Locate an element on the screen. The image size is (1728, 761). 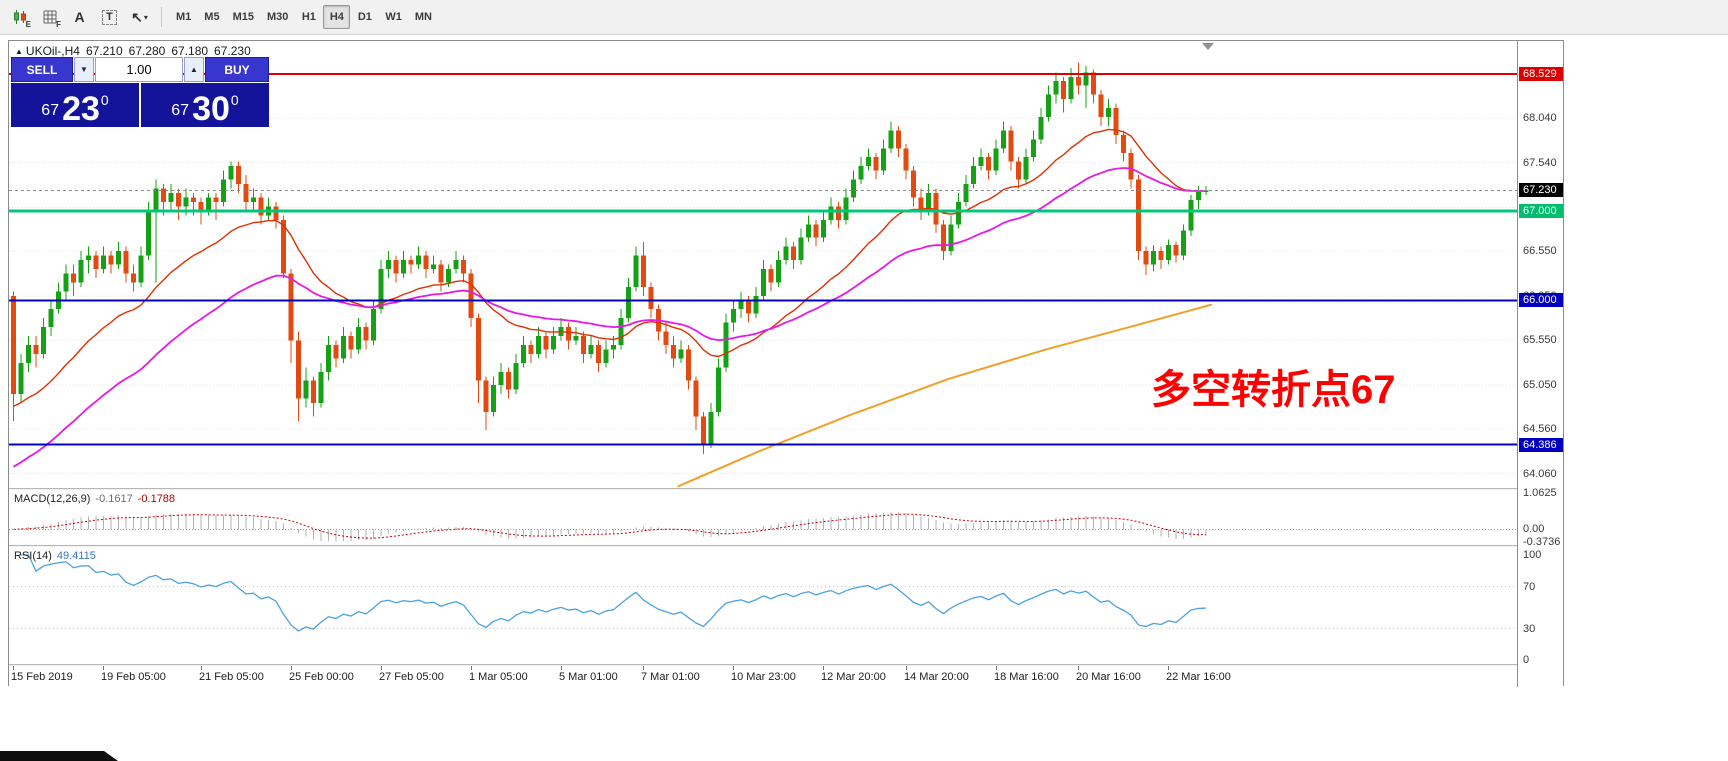
rsi-value: 49.4115 is located at coordinates (76, 556).